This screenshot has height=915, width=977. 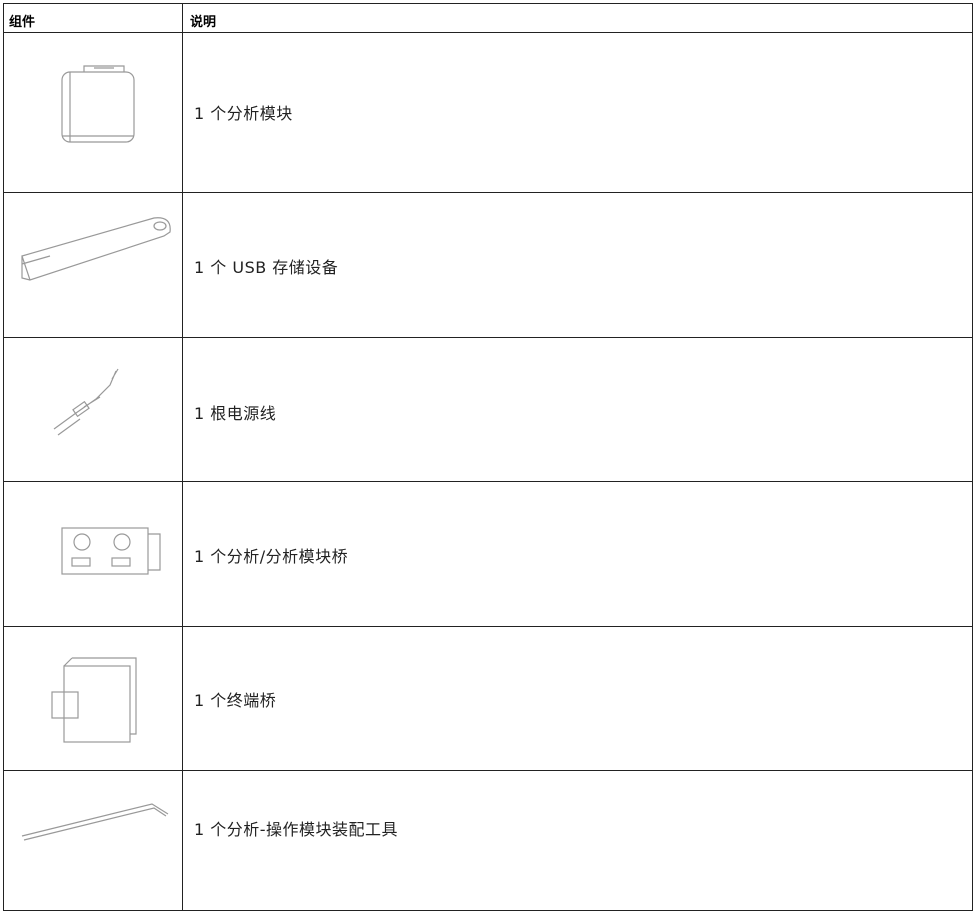 What do you see at coordinates (243, 113) in the screenshot?
I see `description: 1 个分析模块` at bounding box center [243, 113].